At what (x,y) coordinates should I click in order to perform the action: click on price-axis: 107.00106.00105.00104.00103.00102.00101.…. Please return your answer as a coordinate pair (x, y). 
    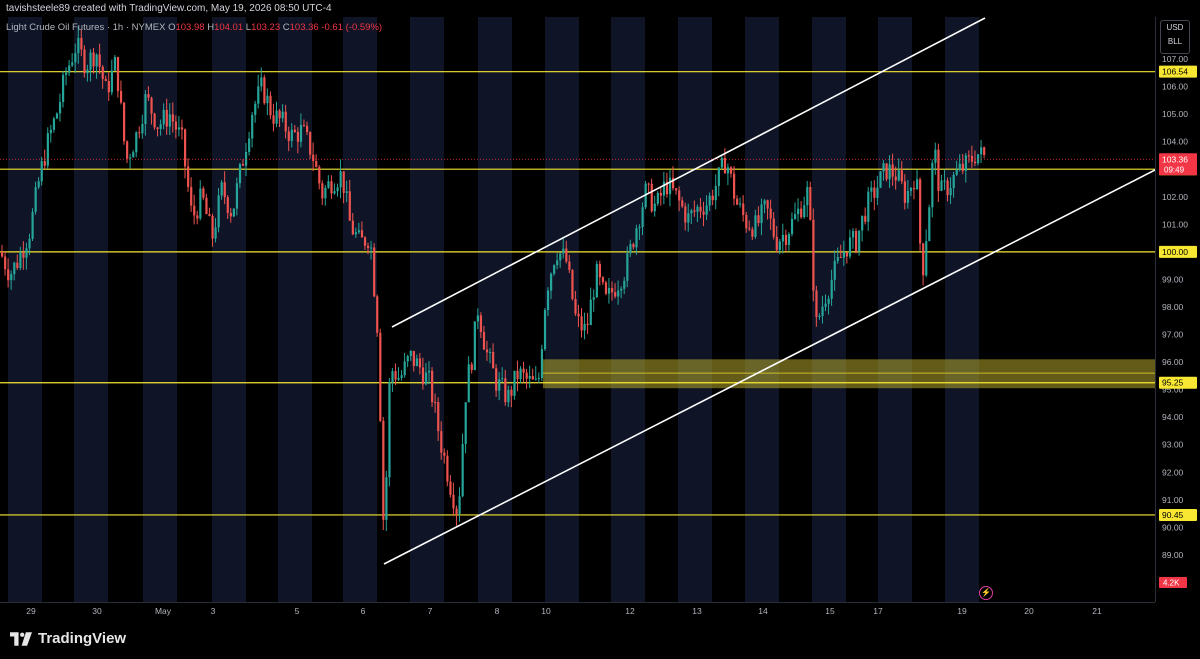
    Looking at the image, I should click on (1177, 309).